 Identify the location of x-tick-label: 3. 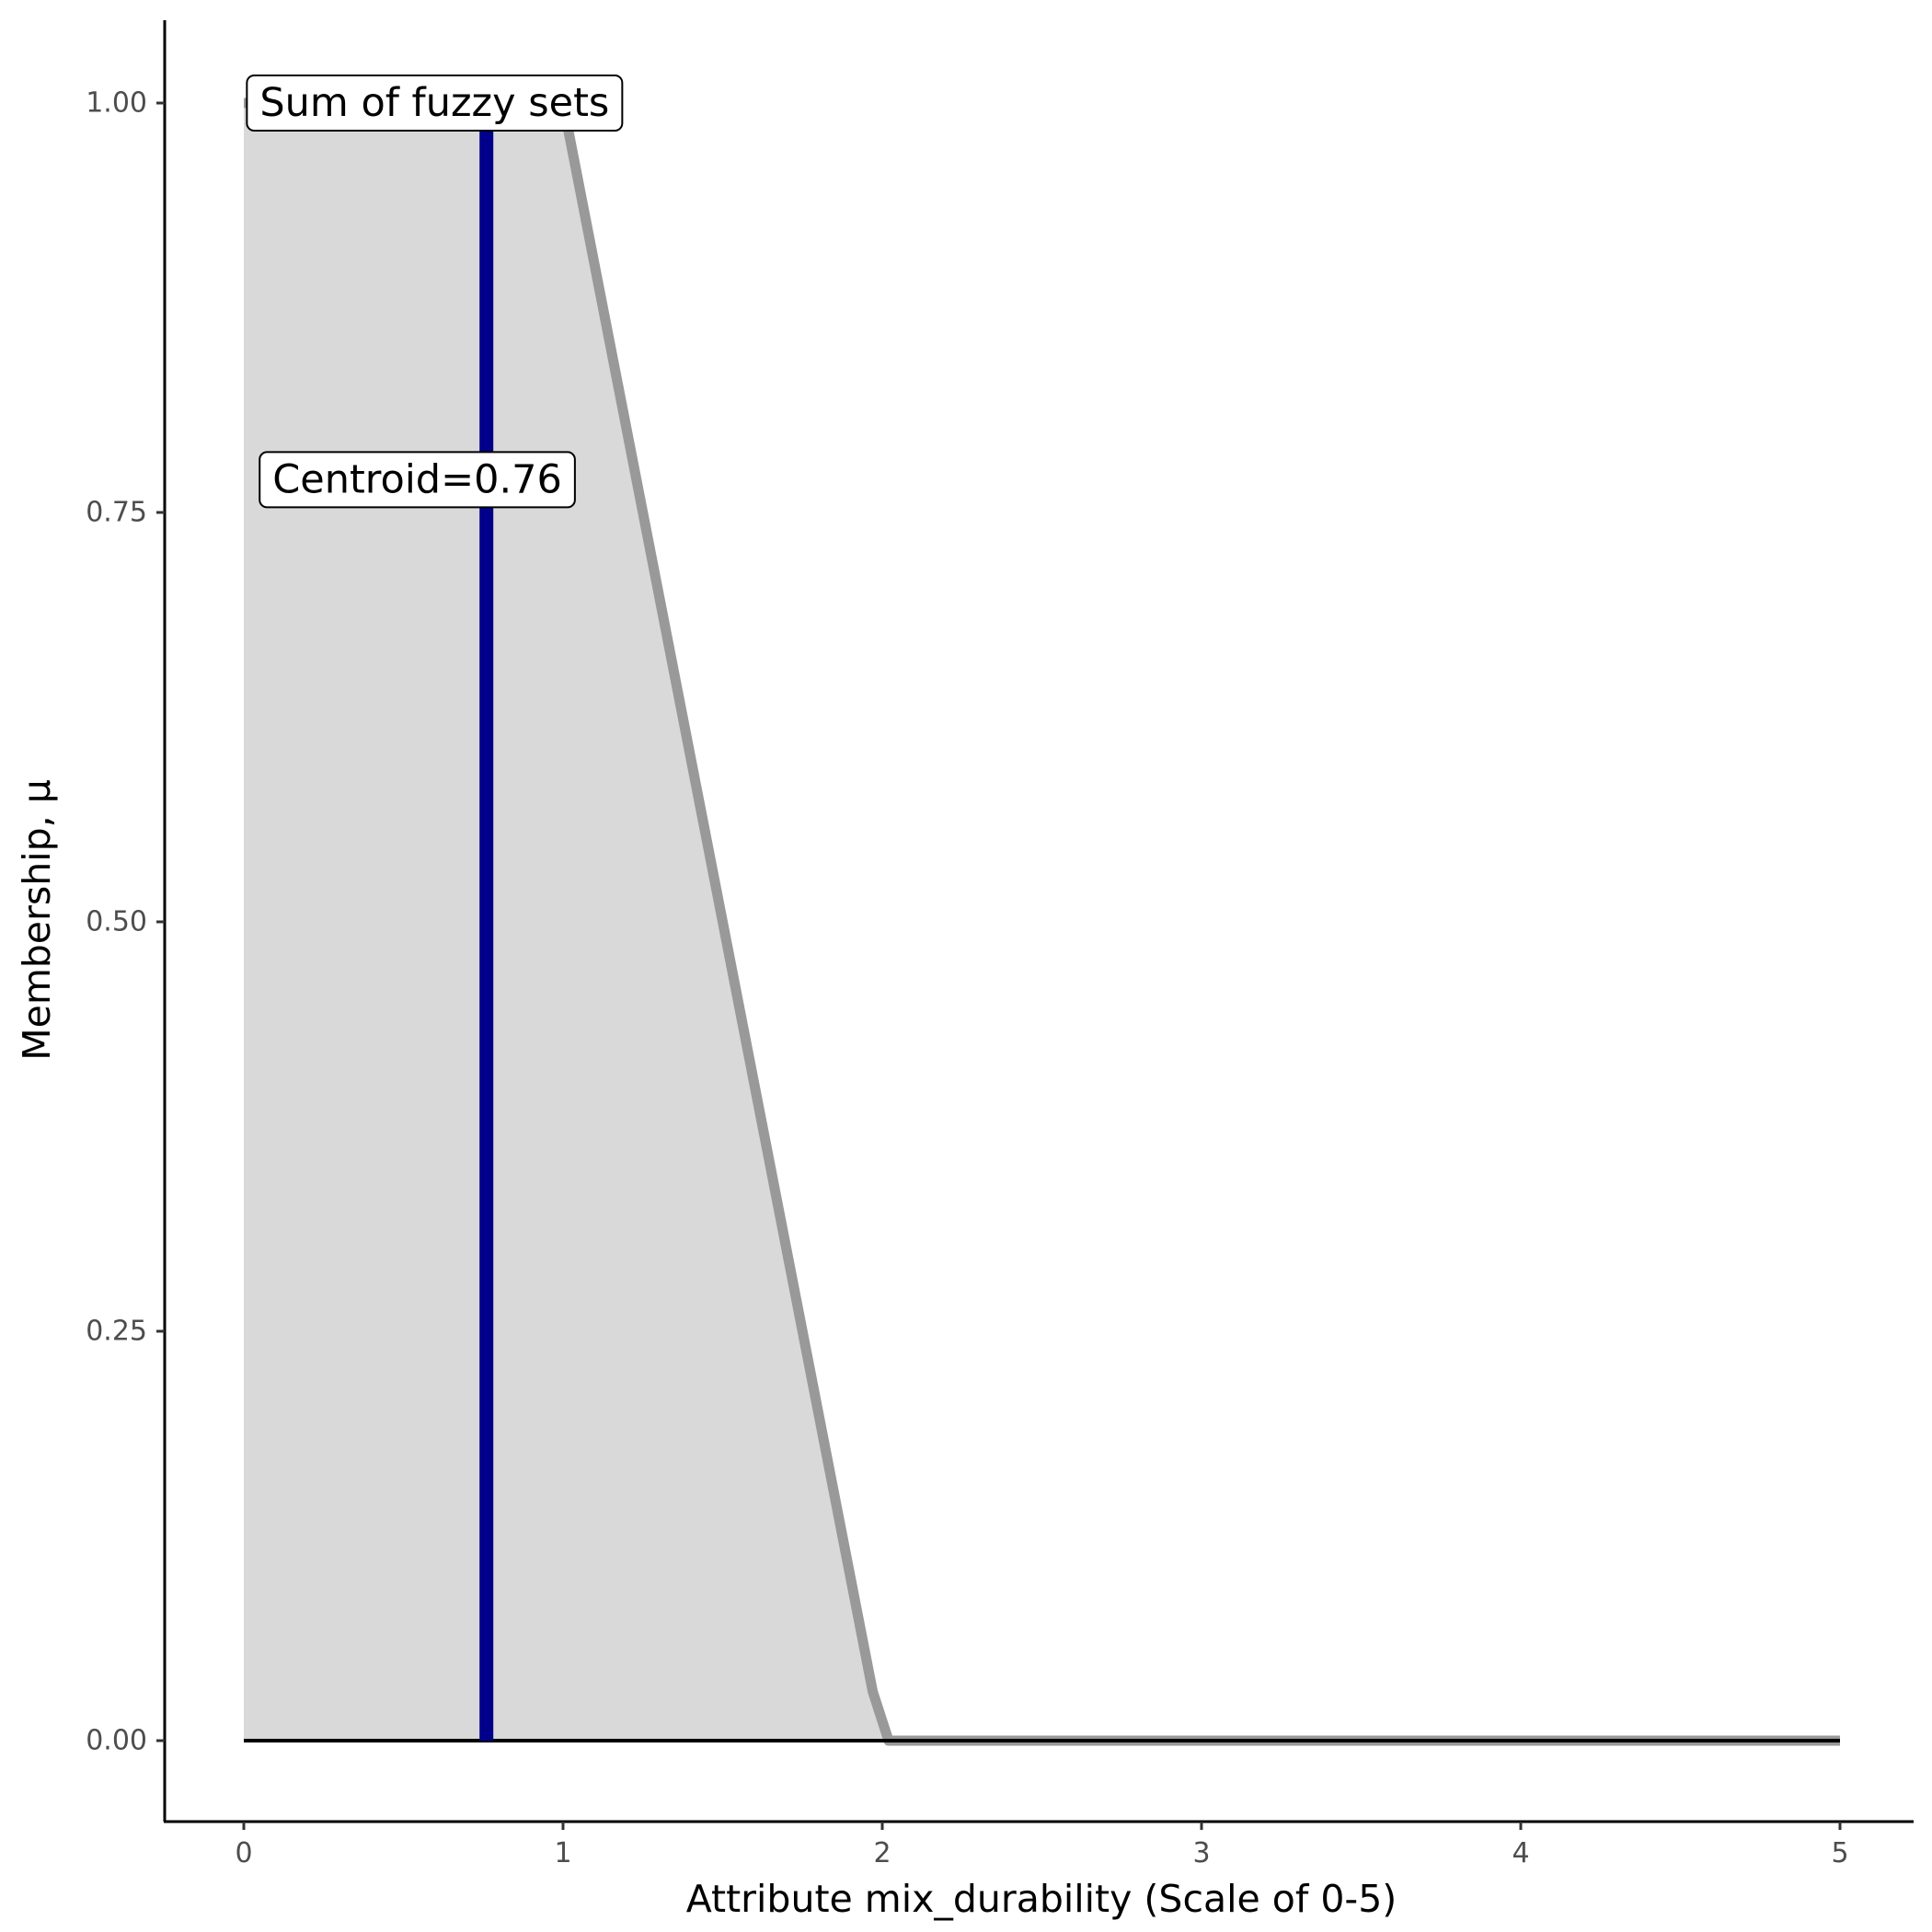
(1201, 1853).